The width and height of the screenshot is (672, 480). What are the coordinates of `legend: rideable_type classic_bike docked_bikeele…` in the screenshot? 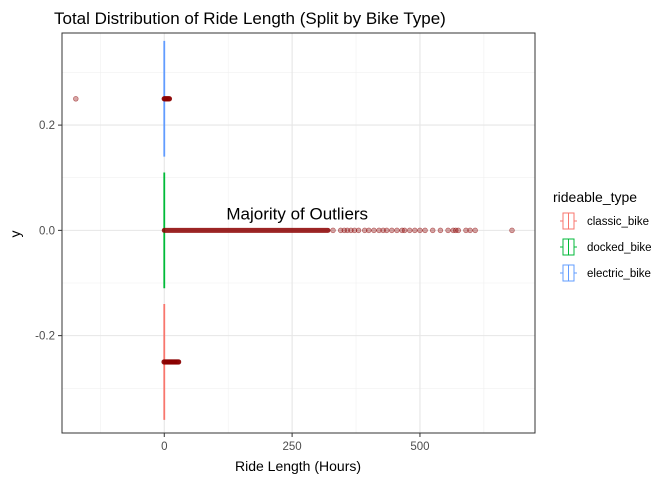 It's located at (602, 235).